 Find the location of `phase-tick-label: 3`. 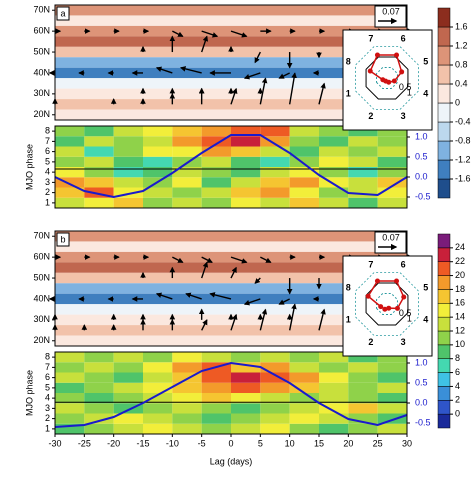

phase-tick-label: 3 is located at coordinates (47, 408).